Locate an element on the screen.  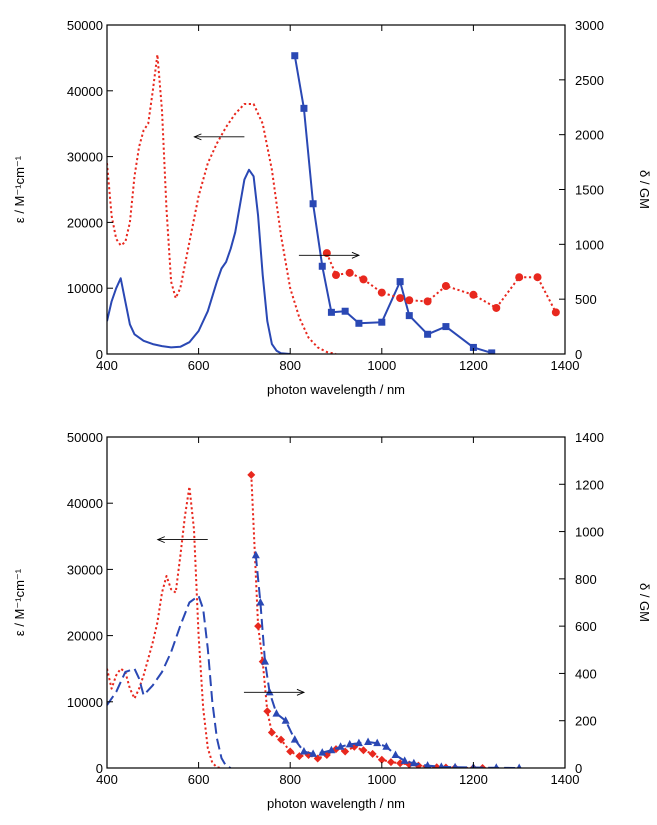
y-right-tick-label-3: 1500 is located at coordinates (589, 190).